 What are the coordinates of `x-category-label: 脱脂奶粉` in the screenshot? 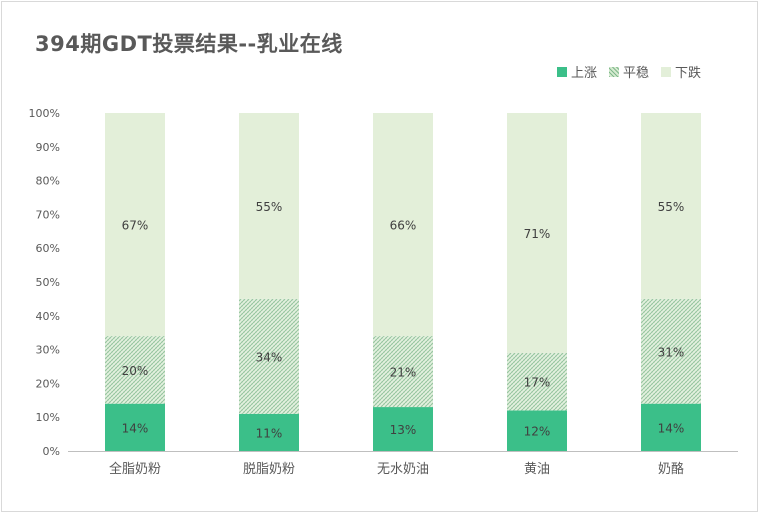 It's located at (269, 469).